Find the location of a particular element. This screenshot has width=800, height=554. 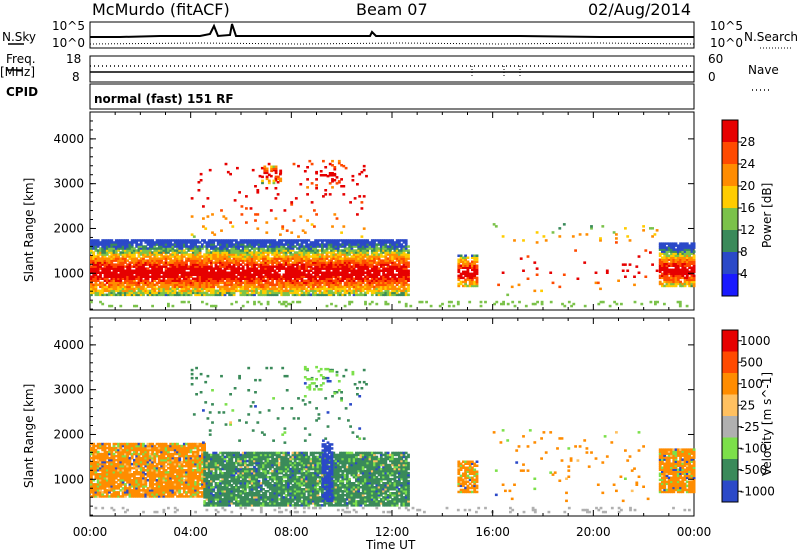

station-title: McMurdo (fitACF) is located at coordinates (161, 9).